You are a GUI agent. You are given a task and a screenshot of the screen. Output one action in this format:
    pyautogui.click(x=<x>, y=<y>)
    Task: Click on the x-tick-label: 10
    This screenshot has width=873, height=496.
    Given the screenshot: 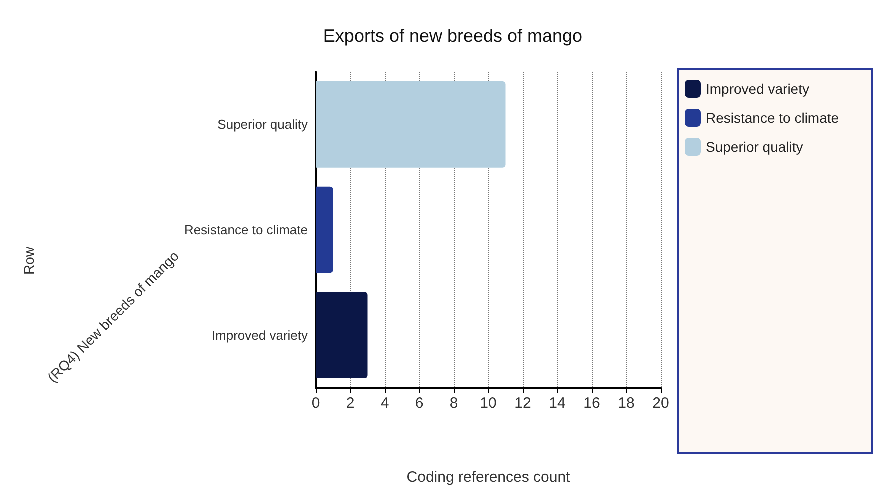 What is the action you would take?
    pyautogui.click(x=488, y=403)
    